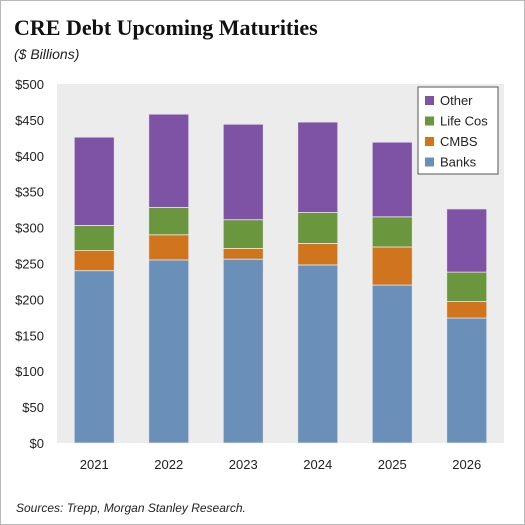 The image size is (525, 525). What do you see at coordinates (131, 508) in the screenshot?
I see `source-note: Sources: Trepp, Morgan Stanley Research.` at bounding box center [131, 508].